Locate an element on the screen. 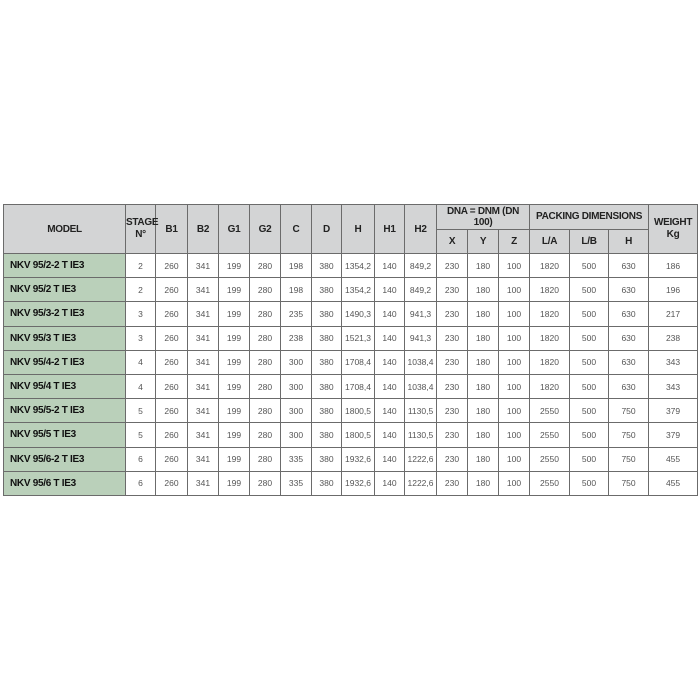 Image resolution: width=700 pixels, height=700 pixels. cell-la: 2550 is located at coordinates (550, 435).